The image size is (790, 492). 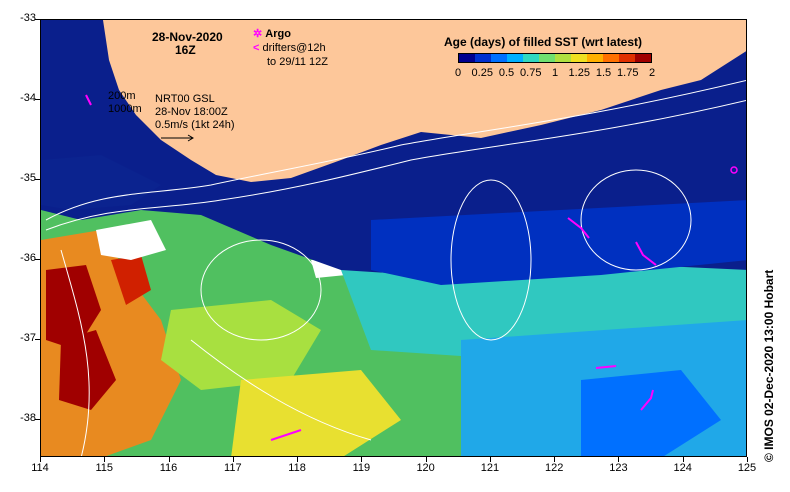 What do you see at coordinates (28, 338) in the screenshot?
I see `y-tick-label: -37` at bounding box center [28, 338].